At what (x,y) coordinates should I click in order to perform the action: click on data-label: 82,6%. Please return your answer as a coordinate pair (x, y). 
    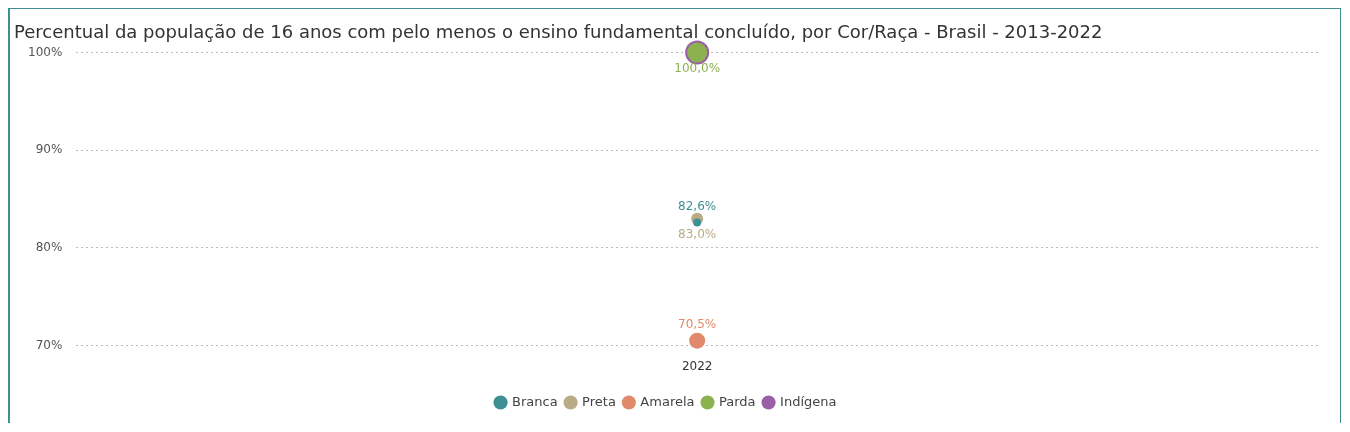
    Looking at the image, I should click on (697, 205).